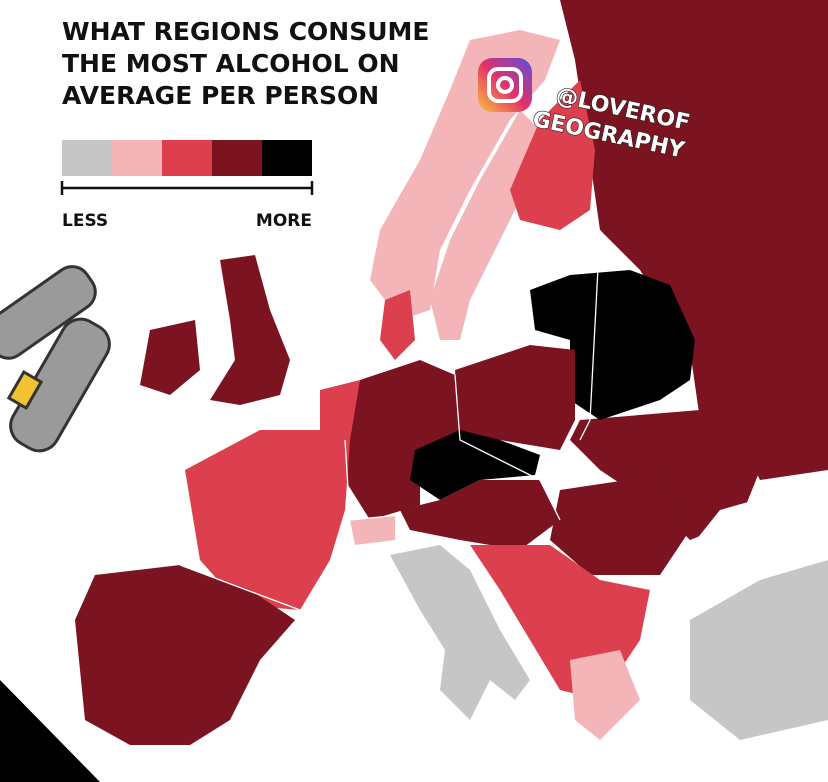 The image size is (828, 782). Describe the element at coordinates (740, 545) in the screenshot. I see `sea` at that location.